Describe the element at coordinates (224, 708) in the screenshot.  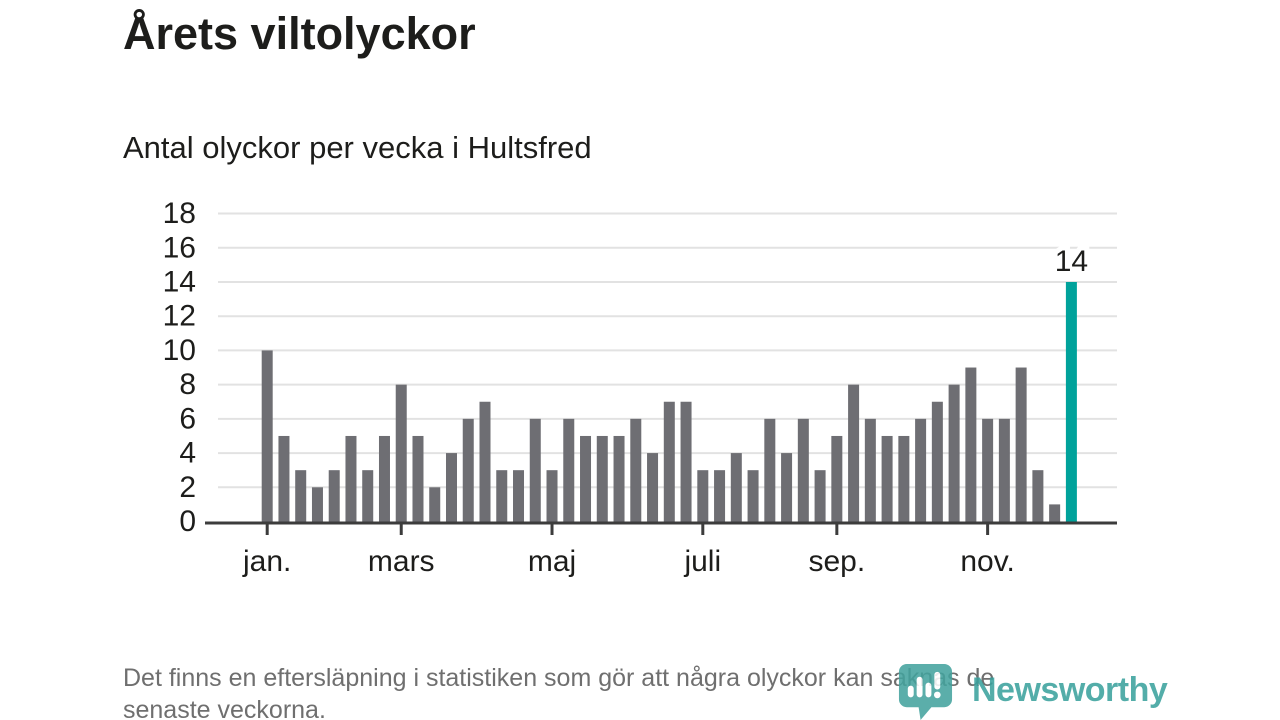
I see `footnote-line-2: senaste veckorna.` at that location.